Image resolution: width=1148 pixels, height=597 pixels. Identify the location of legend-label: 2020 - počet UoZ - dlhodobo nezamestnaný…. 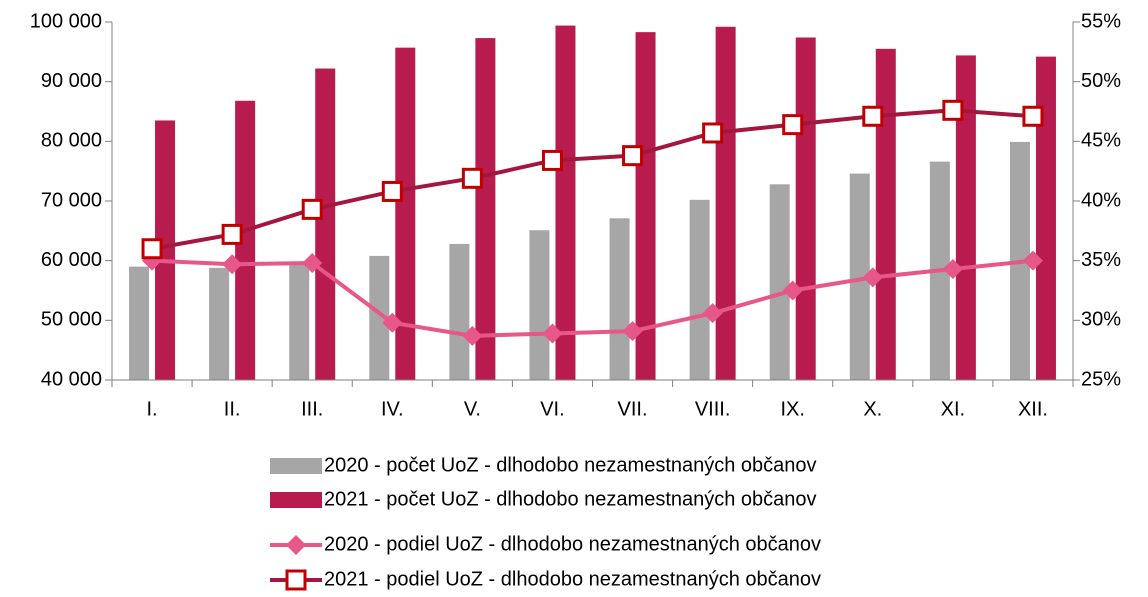
(570, 465).